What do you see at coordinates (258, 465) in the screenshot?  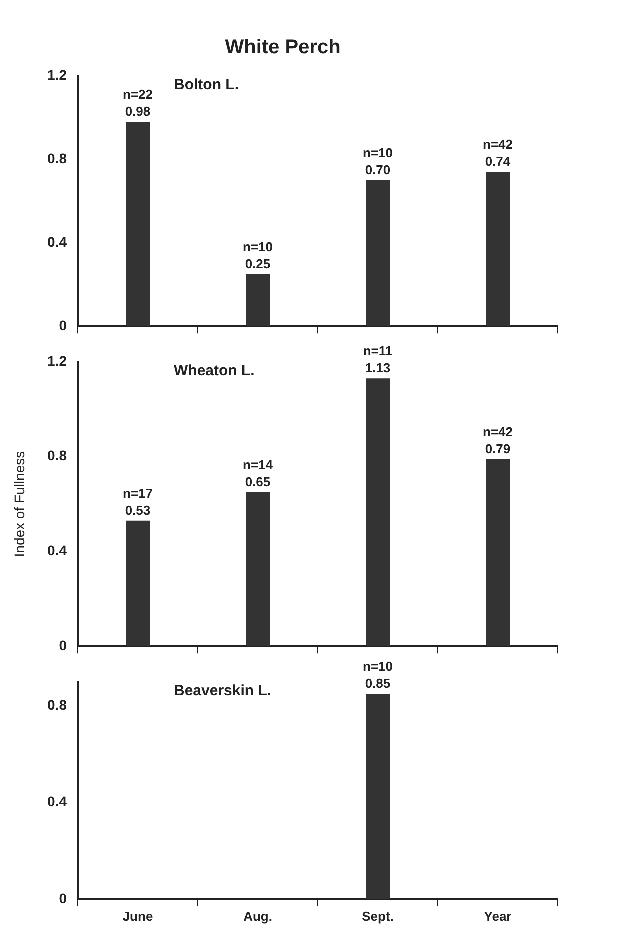 I see `annotation: n=14` at bounding box center [258, 465].